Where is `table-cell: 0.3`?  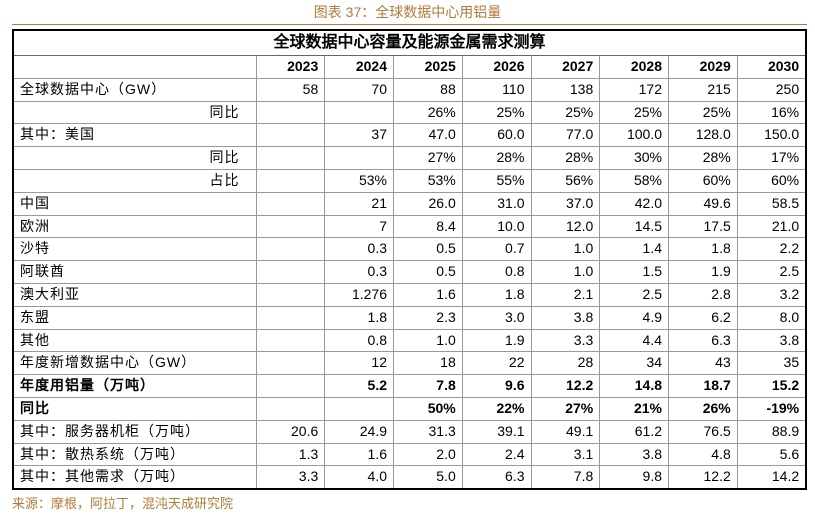
table-cell: 0.3 is located at coordinates (359, 272).